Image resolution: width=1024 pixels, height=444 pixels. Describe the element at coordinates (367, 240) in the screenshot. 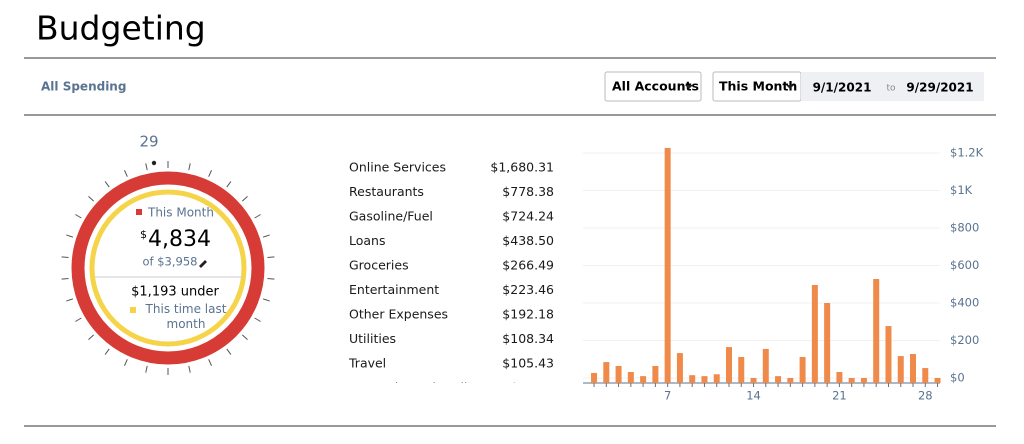

I see `category-name: Loans` at that location.